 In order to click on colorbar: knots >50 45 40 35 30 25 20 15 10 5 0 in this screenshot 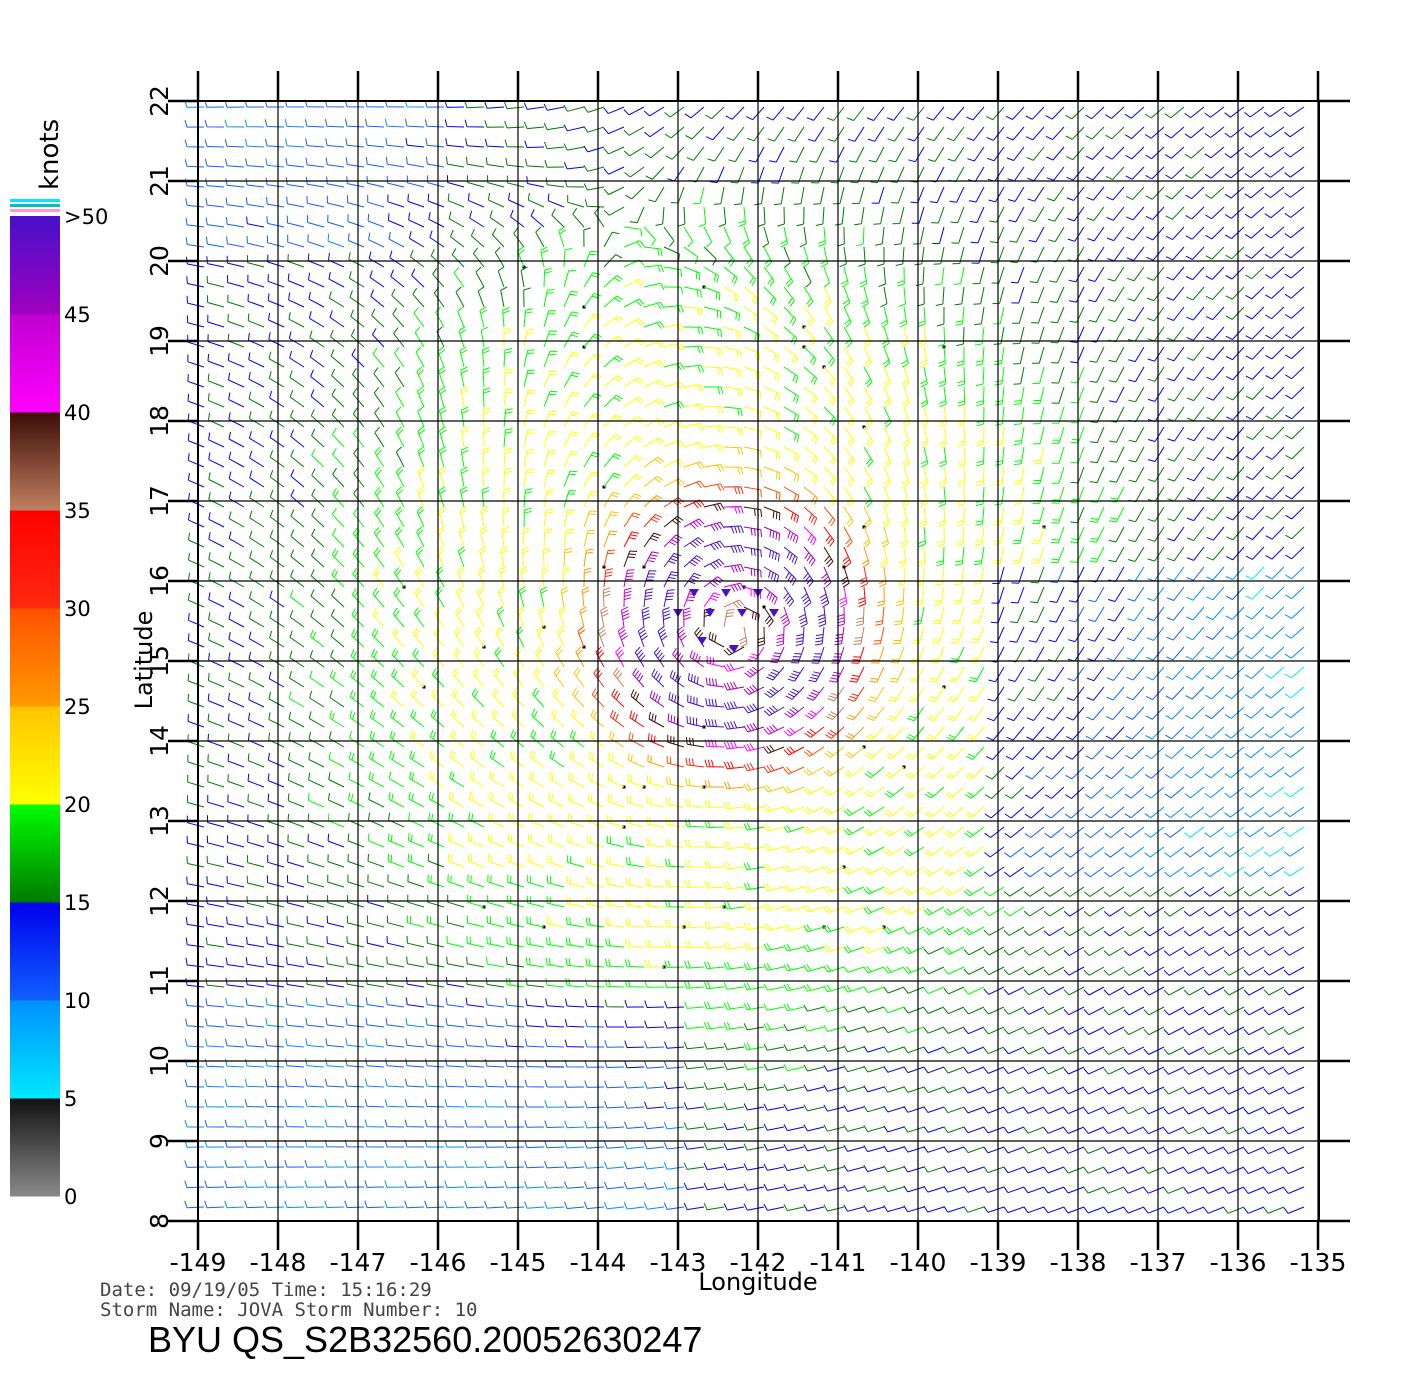, I will do `click(59, 664)`.